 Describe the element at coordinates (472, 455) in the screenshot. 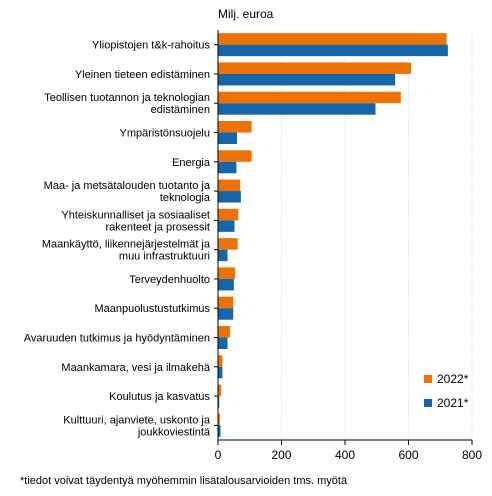

I see `x-tick-label: 800` at that location.